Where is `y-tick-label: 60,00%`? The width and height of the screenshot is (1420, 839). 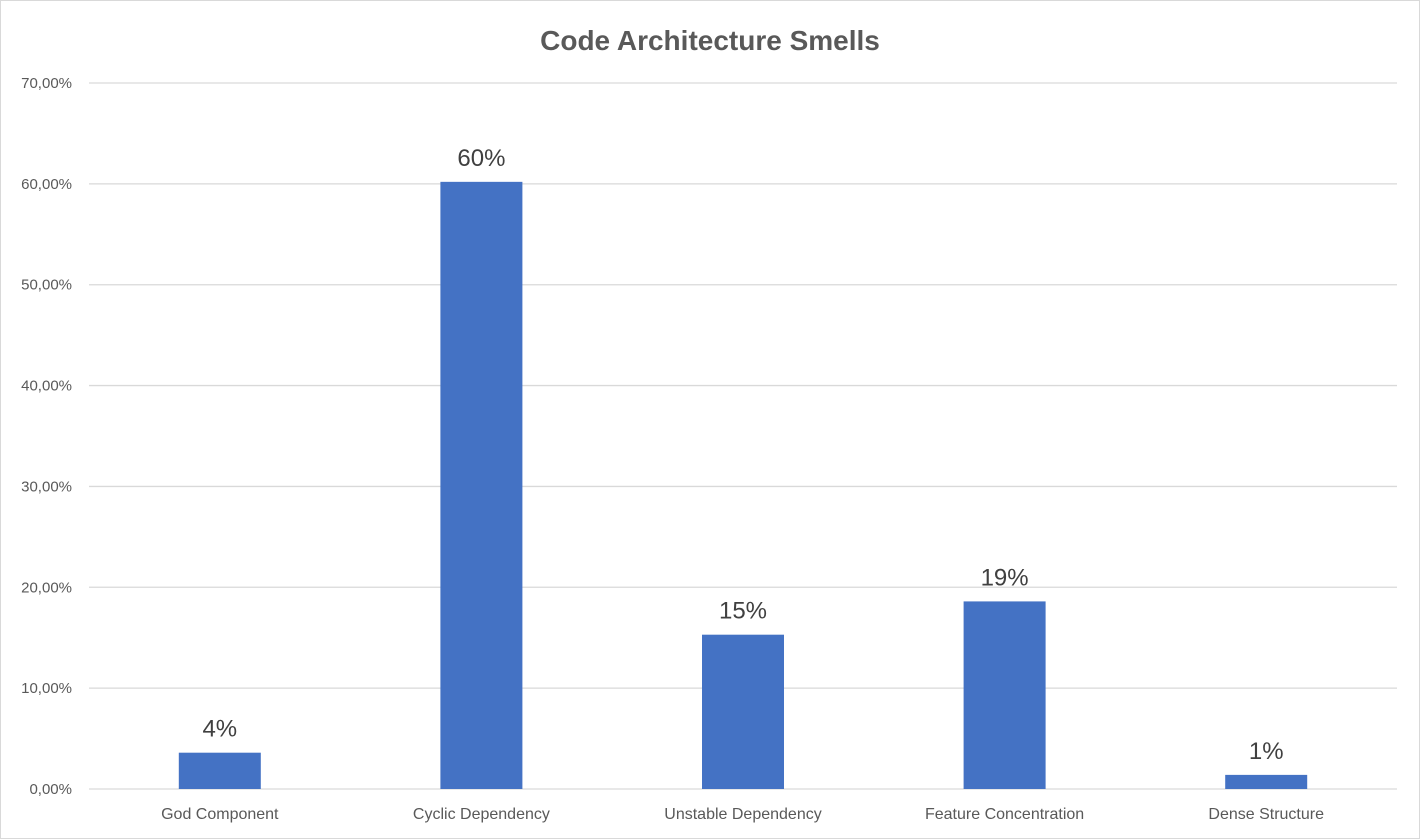
y-tick-label: 60,00% is located at coordinates (46, 184).